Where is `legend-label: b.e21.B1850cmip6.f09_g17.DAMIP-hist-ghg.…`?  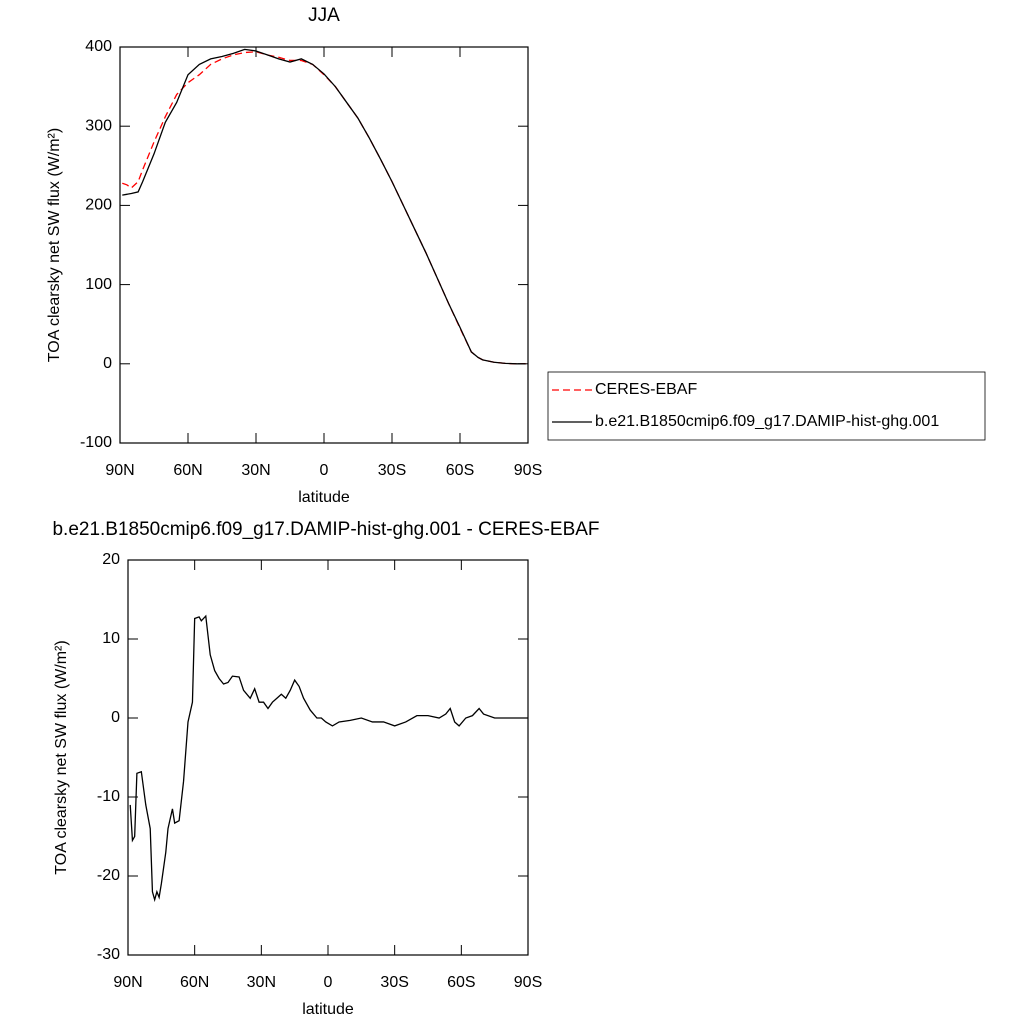
legend-label: b.e21.B1850cmip6.f09_g17.DAMIP-hist-ghg.… is located at coordinates (767, 421).